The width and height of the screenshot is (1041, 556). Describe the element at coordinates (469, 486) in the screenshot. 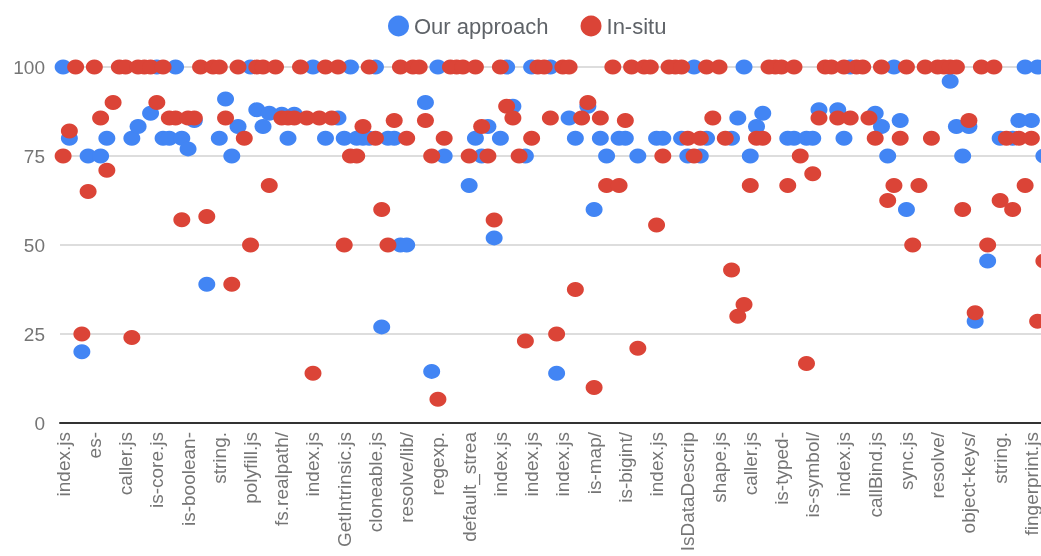

I see `x-tick-label: default_strea` at that location.